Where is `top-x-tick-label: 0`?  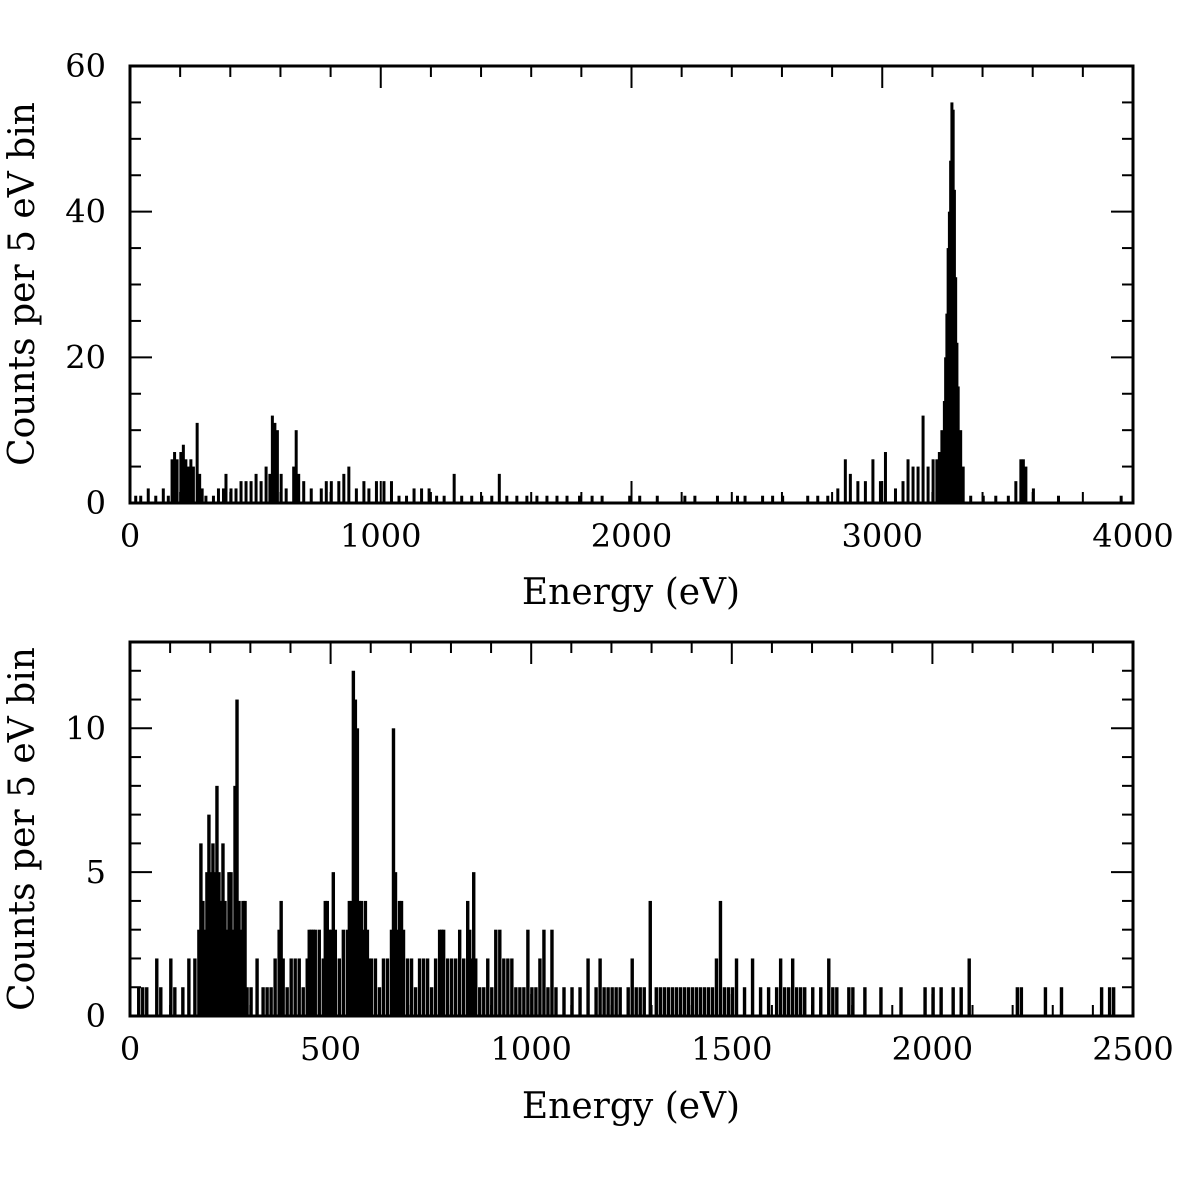 top-x-tick-label: 0 is located at coordinates (130, 536).